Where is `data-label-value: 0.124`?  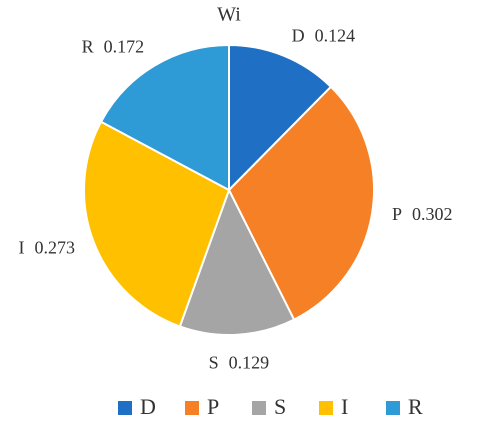
data-label-value: 0.124 is located at coordinates (335, 35).